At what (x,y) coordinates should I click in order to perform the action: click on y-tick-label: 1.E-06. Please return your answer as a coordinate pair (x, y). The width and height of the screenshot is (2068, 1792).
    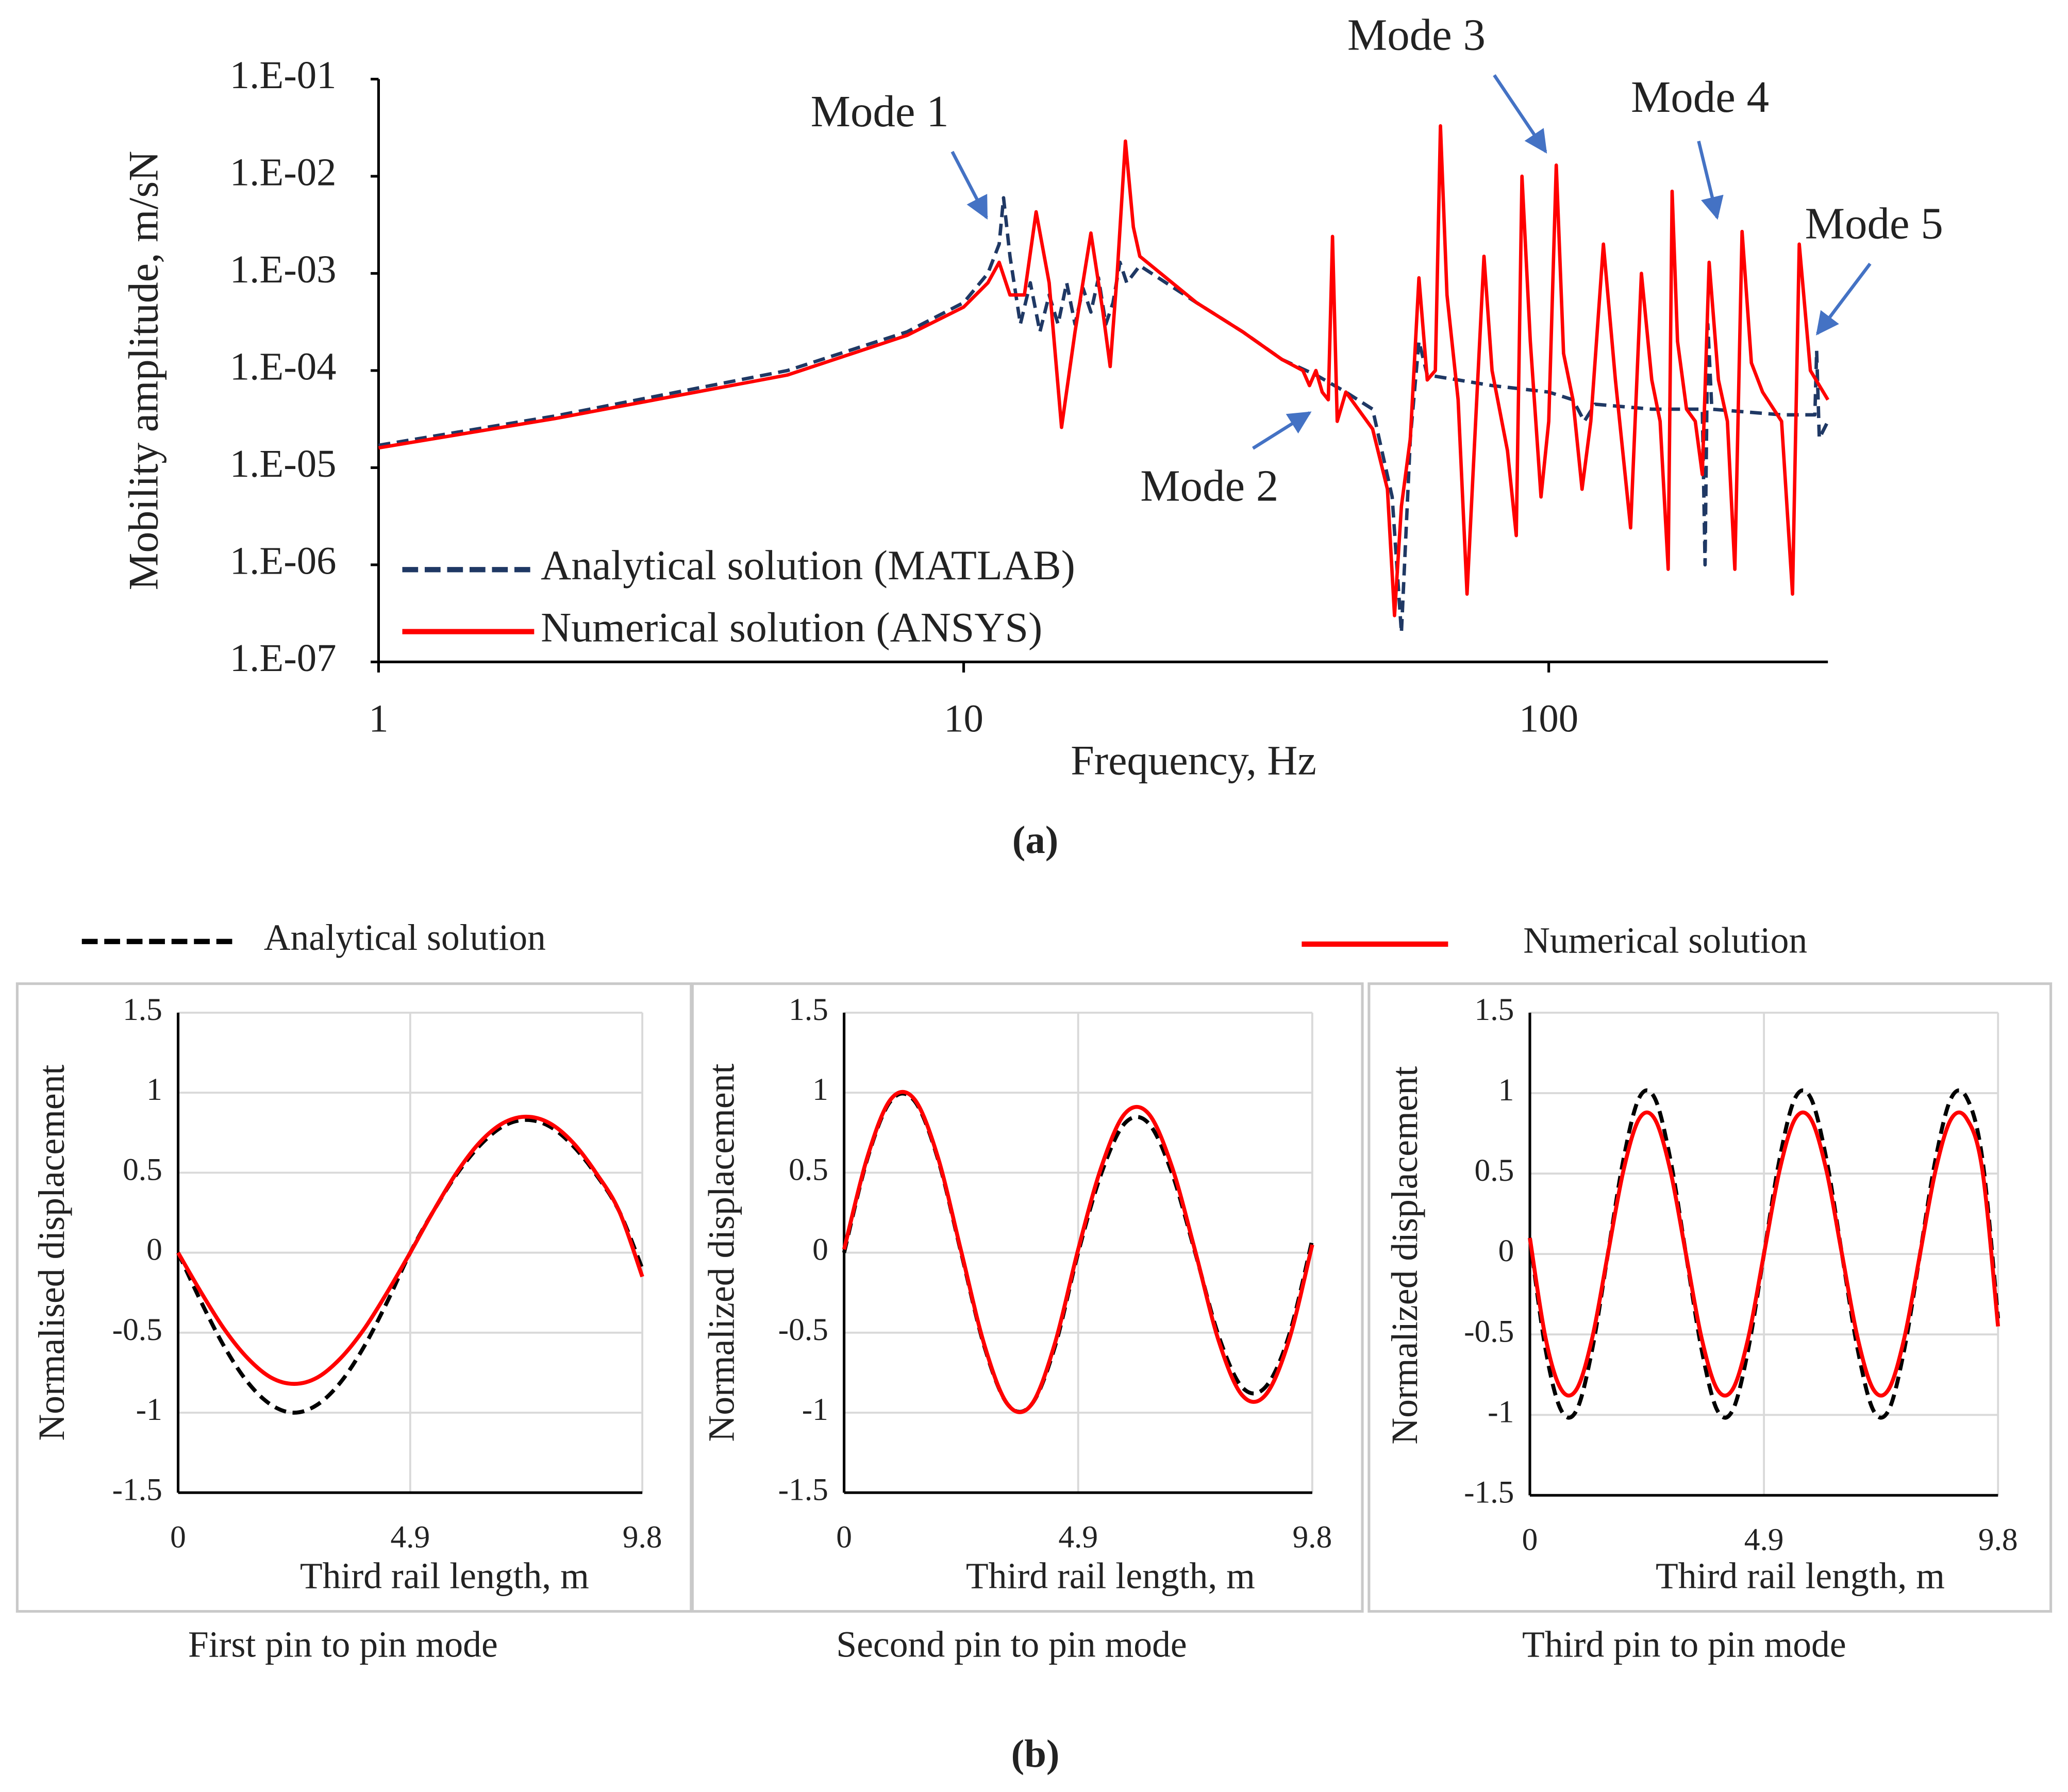
    Looking at the image, I should click on (284, 560).